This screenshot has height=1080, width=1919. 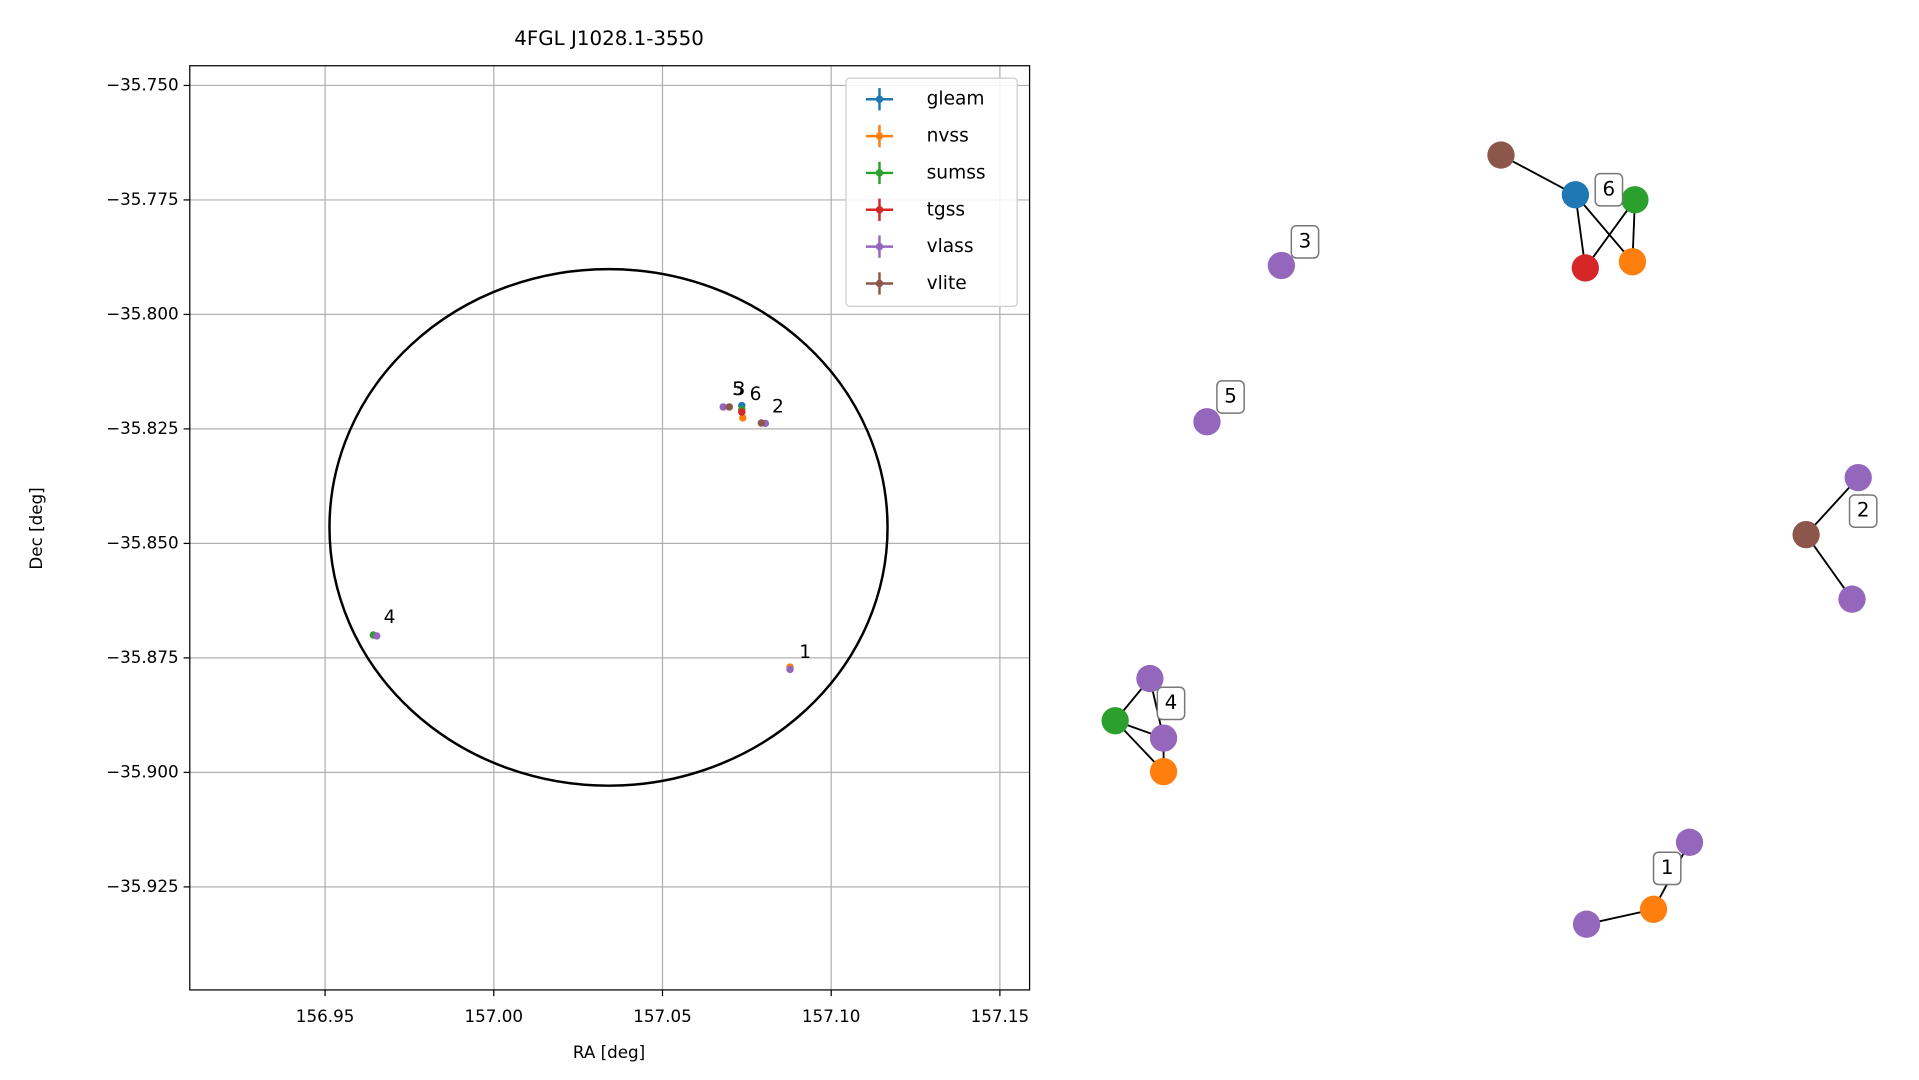 What do you see at coordinates (1000, 1016) in the screenshot?
I see `x-tick-label: 157.15` at bounding box center [1000, 1016].